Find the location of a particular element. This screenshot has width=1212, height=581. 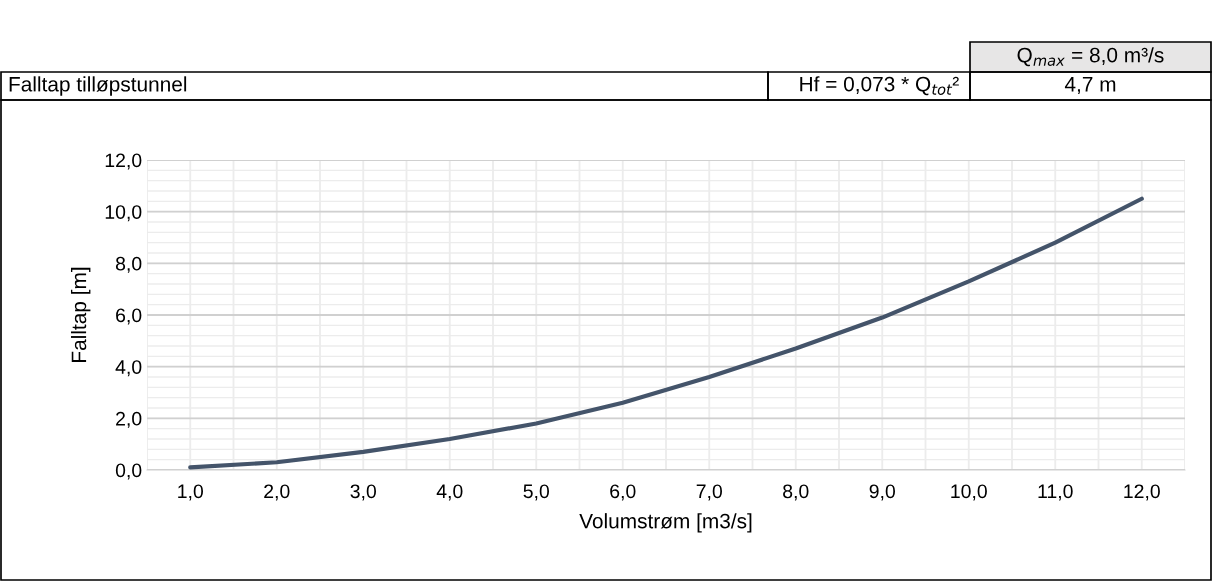

x-tick-label: 10,0 is located at coordinates (969, 492).